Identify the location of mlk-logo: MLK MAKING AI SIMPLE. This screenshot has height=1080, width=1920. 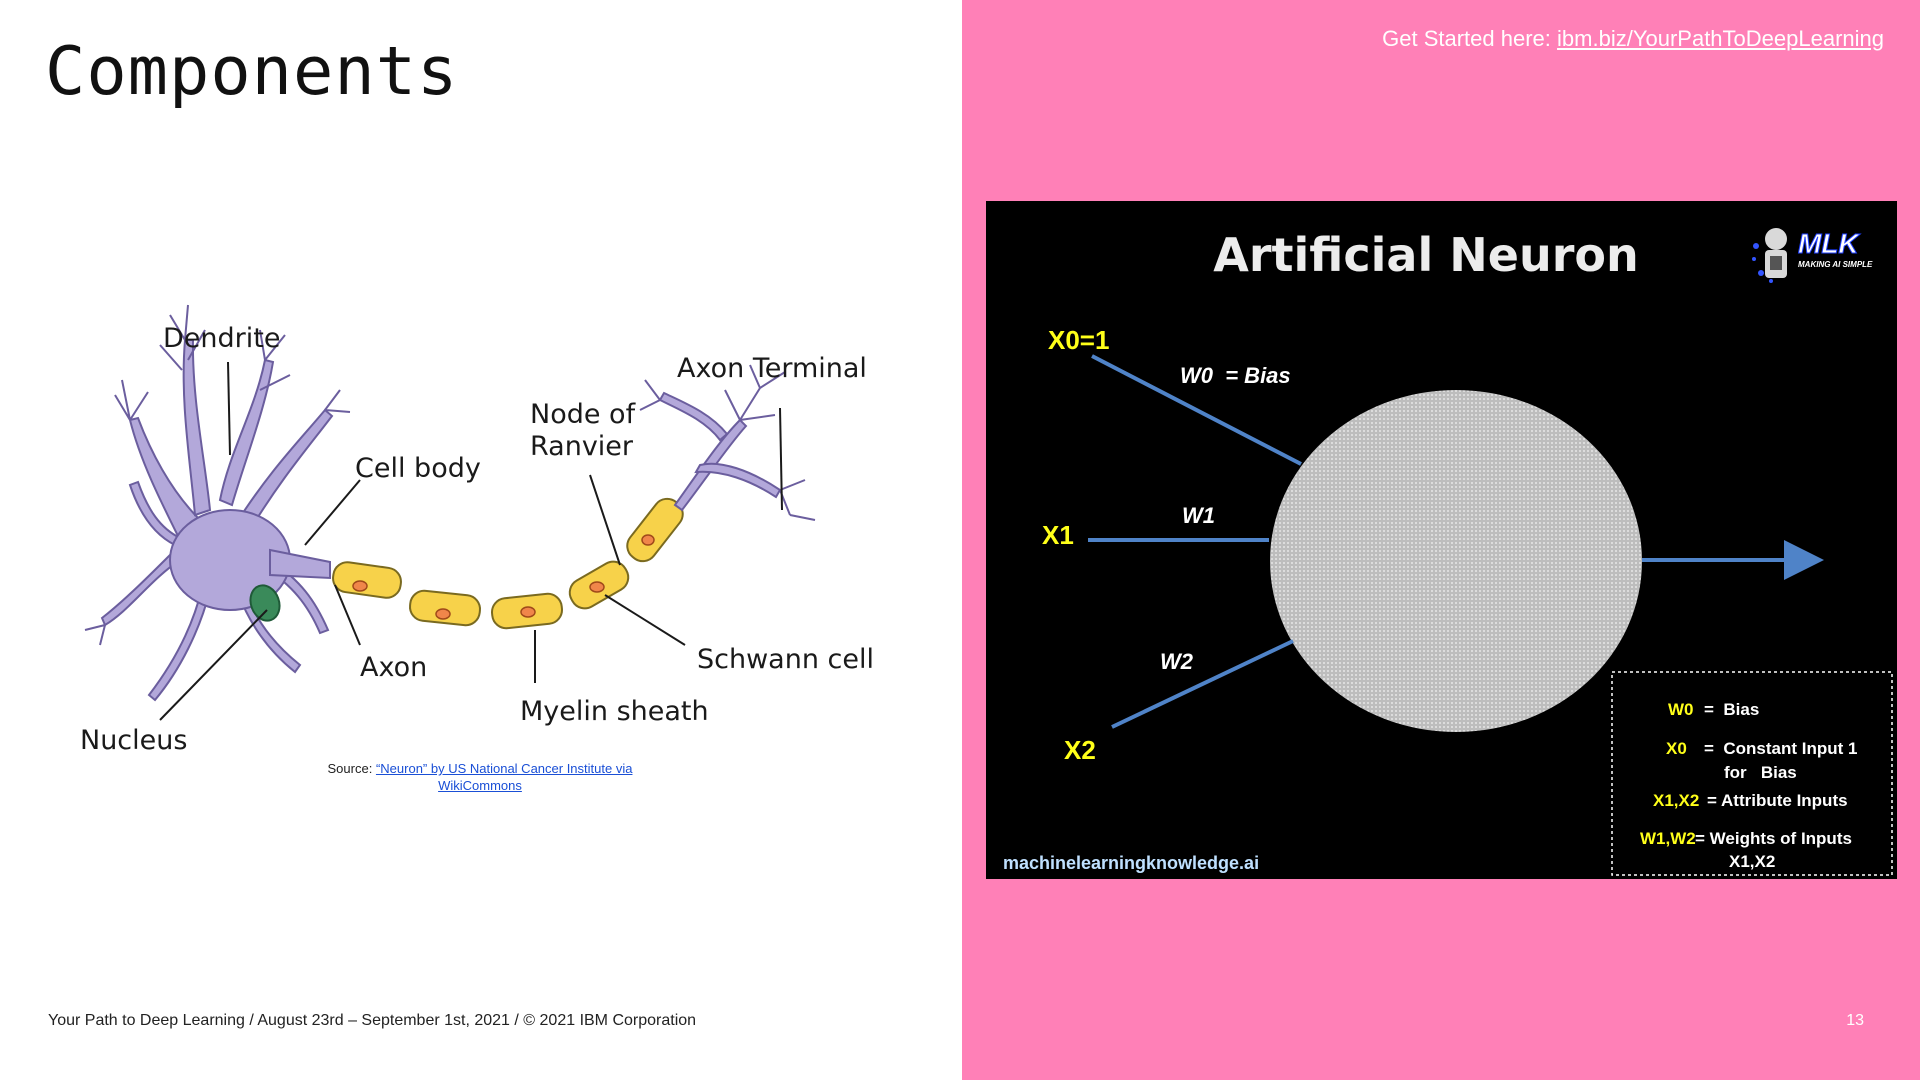
(1812, 255).